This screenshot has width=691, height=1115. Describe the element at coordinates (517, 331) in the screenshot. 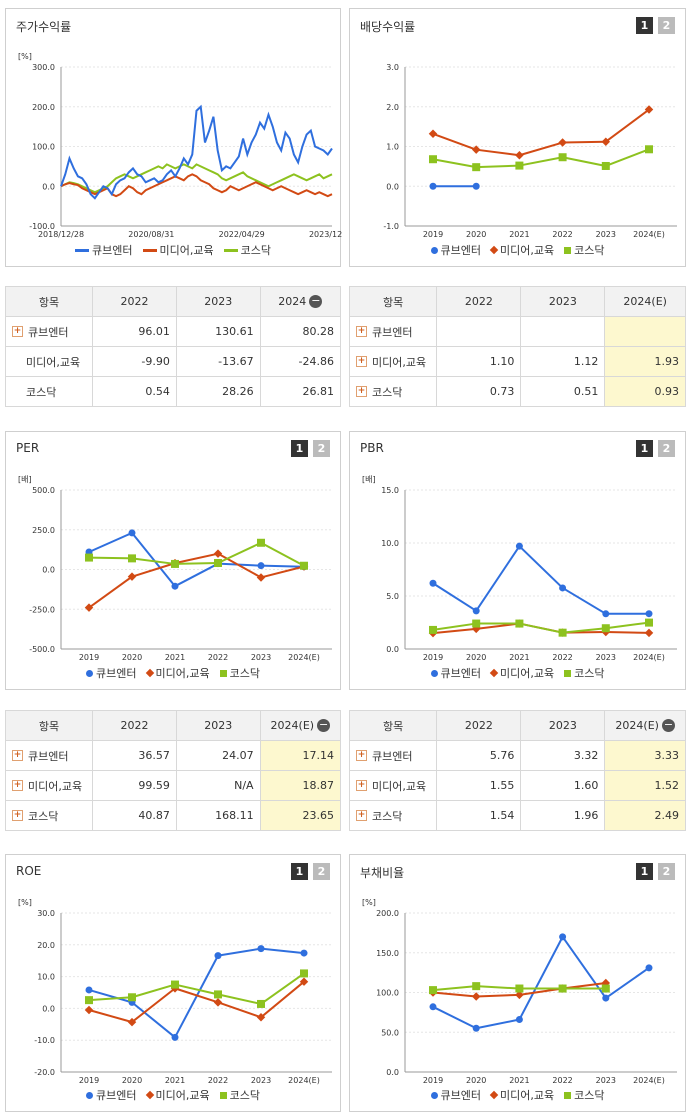

I see `table-row: + 큐브엔터` at that location.